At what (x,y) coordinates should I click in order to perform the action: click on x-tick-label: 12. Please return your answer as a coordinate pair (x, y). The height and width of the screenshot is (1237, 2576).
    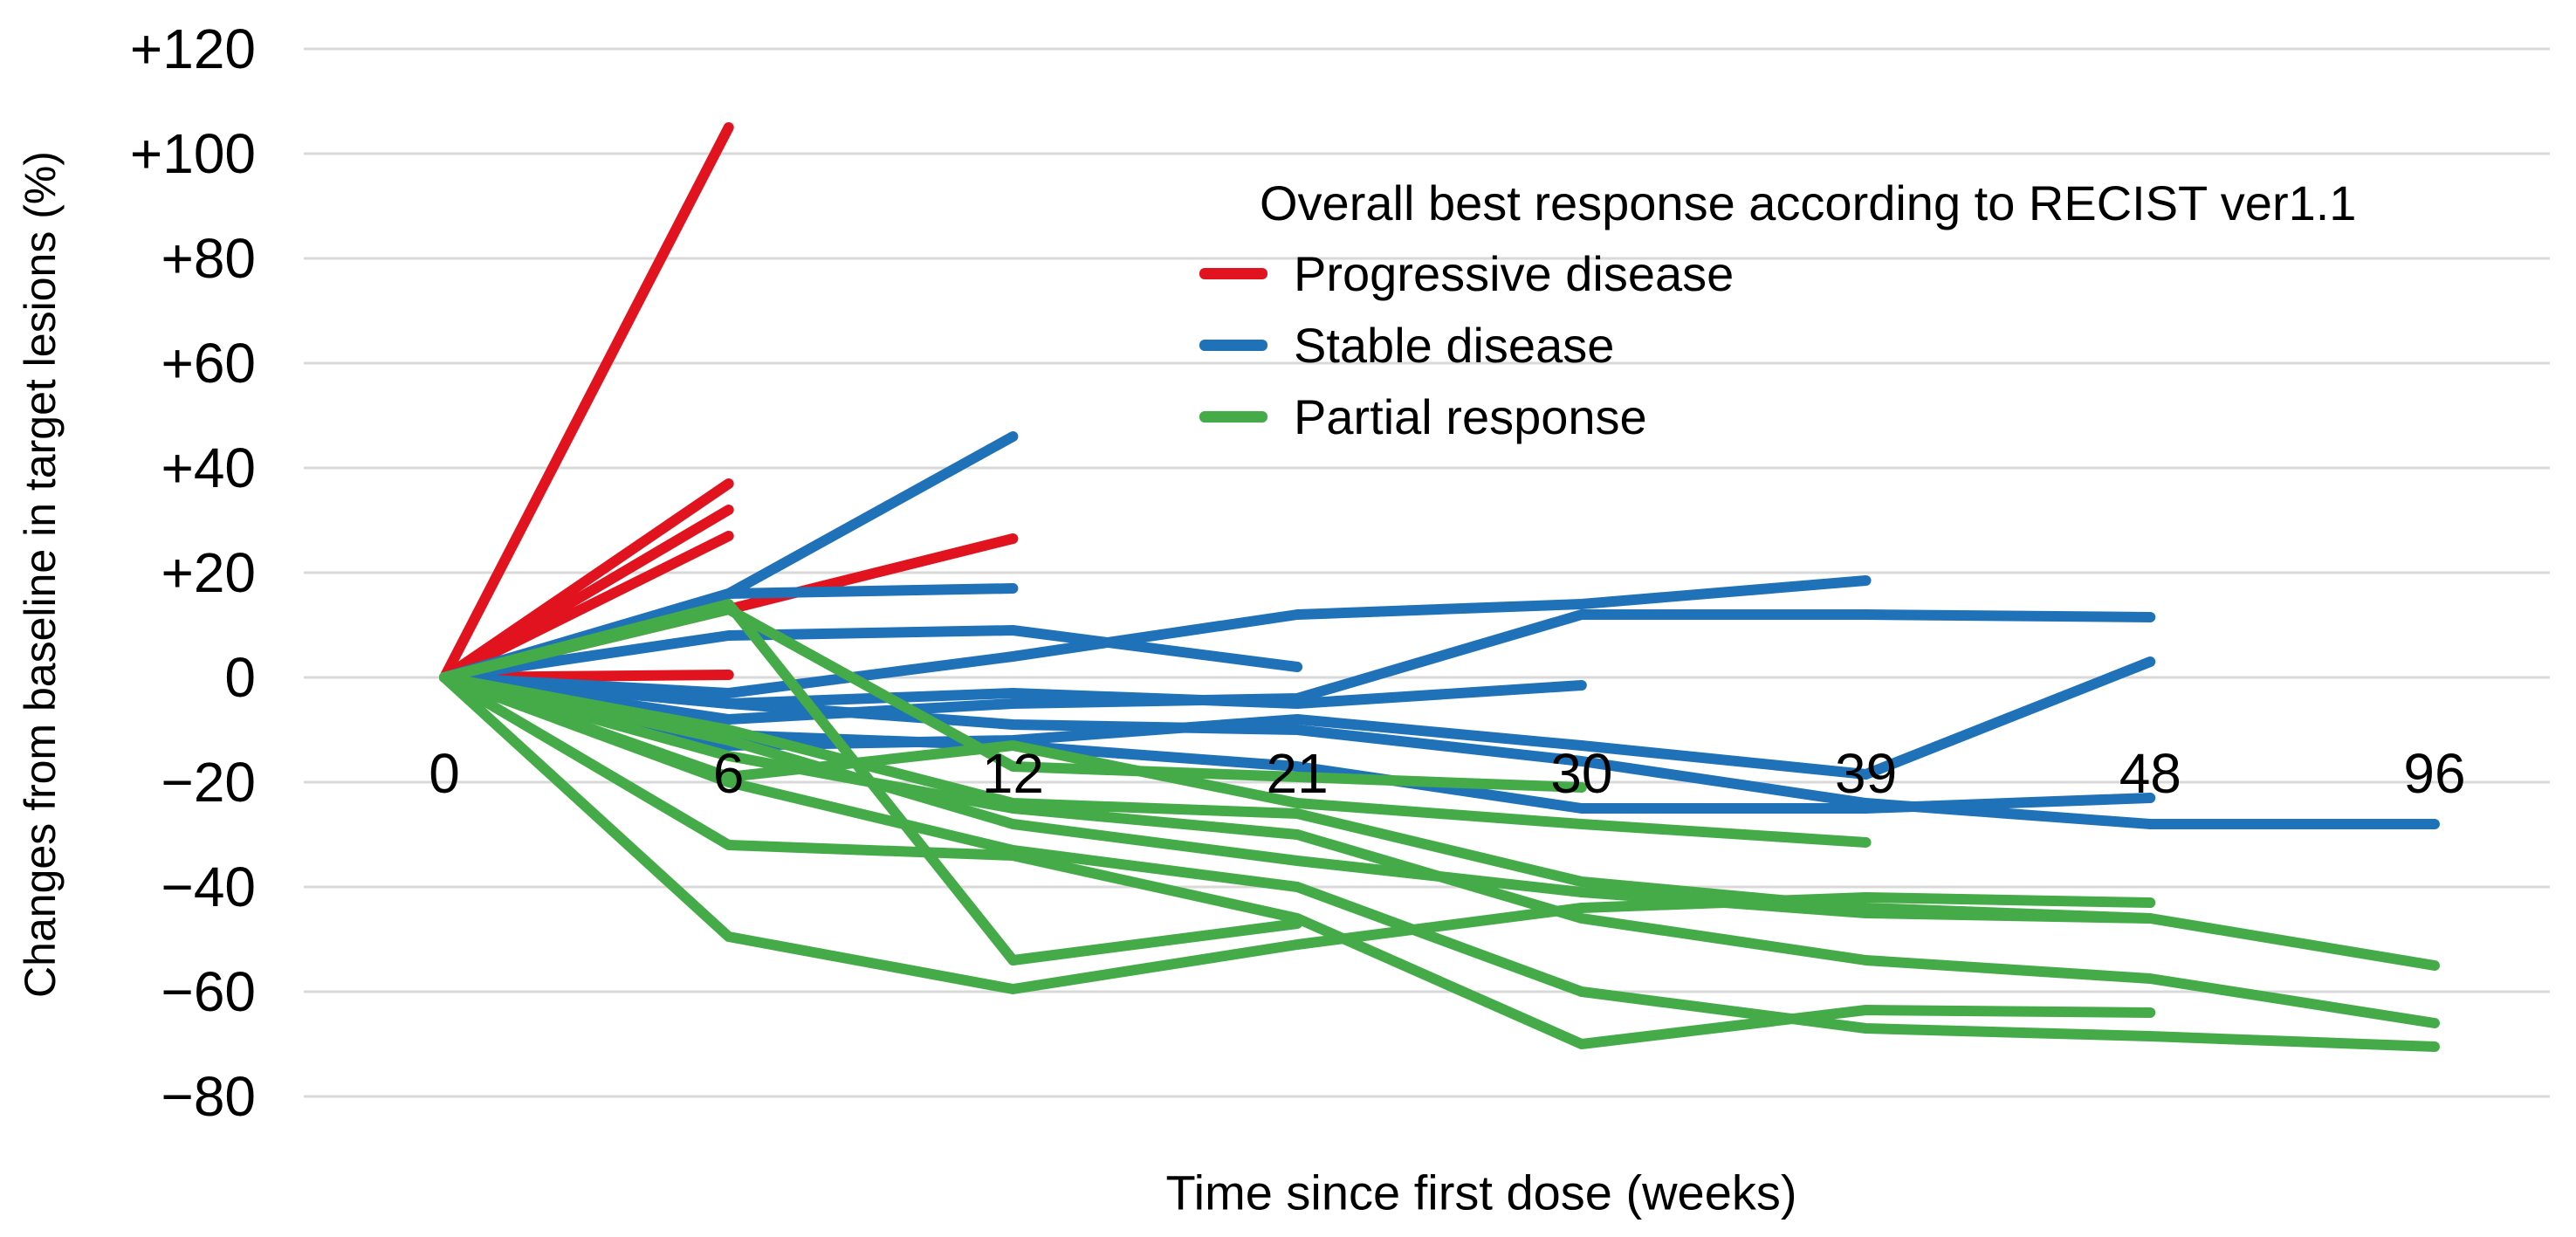
    Looking at the image, I should click on (1013, 773).